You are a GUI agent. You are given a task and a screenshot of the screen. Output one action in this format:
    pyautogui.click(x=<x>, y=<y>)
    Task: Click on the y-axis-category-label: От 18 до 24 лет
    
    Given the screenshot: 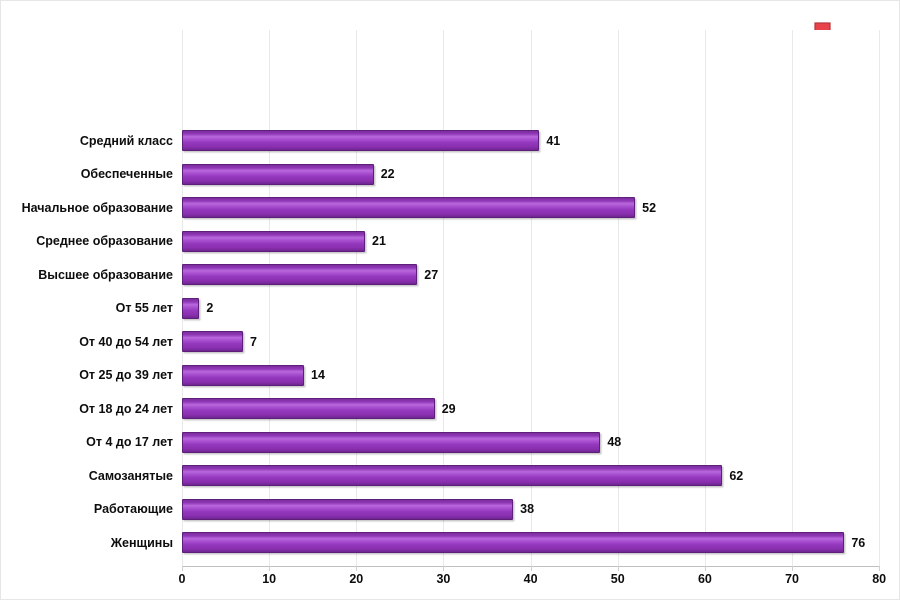 What is the action you would take?
    pyautogui.click(x=126, y=408)
    